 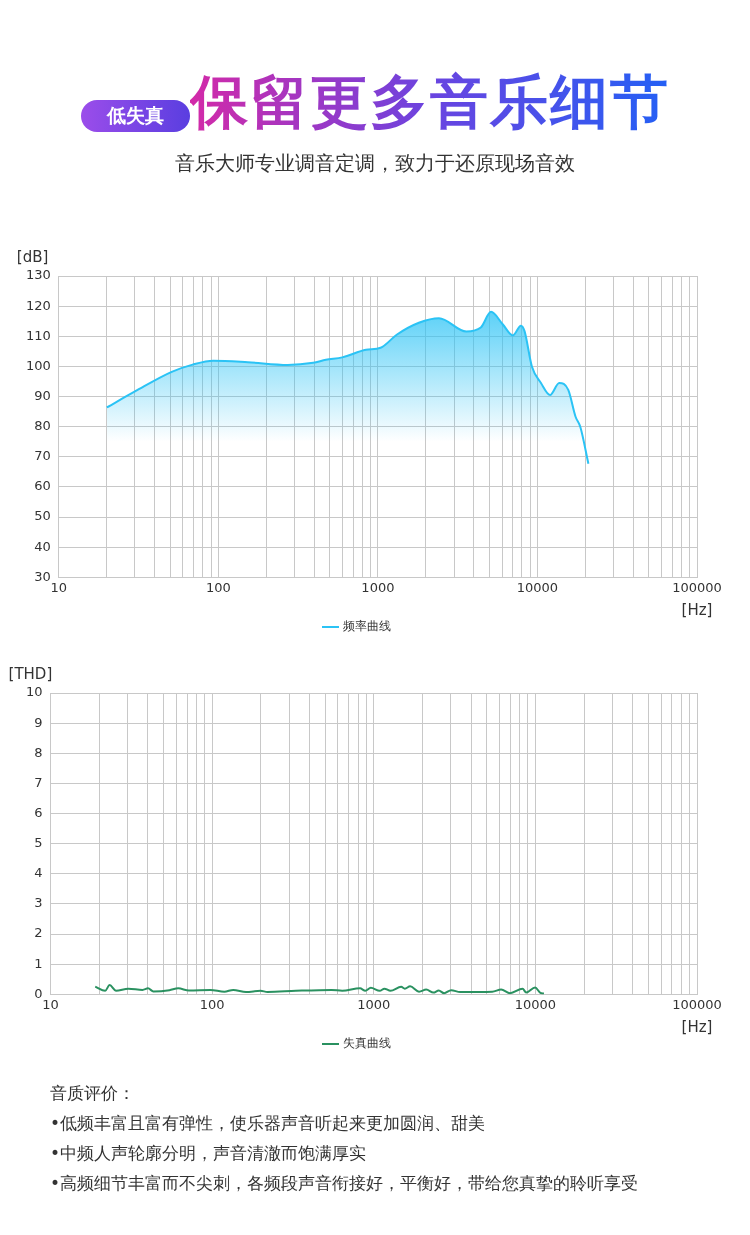 I want to click on text: 音质评价：, so click(x=93, y=1093).